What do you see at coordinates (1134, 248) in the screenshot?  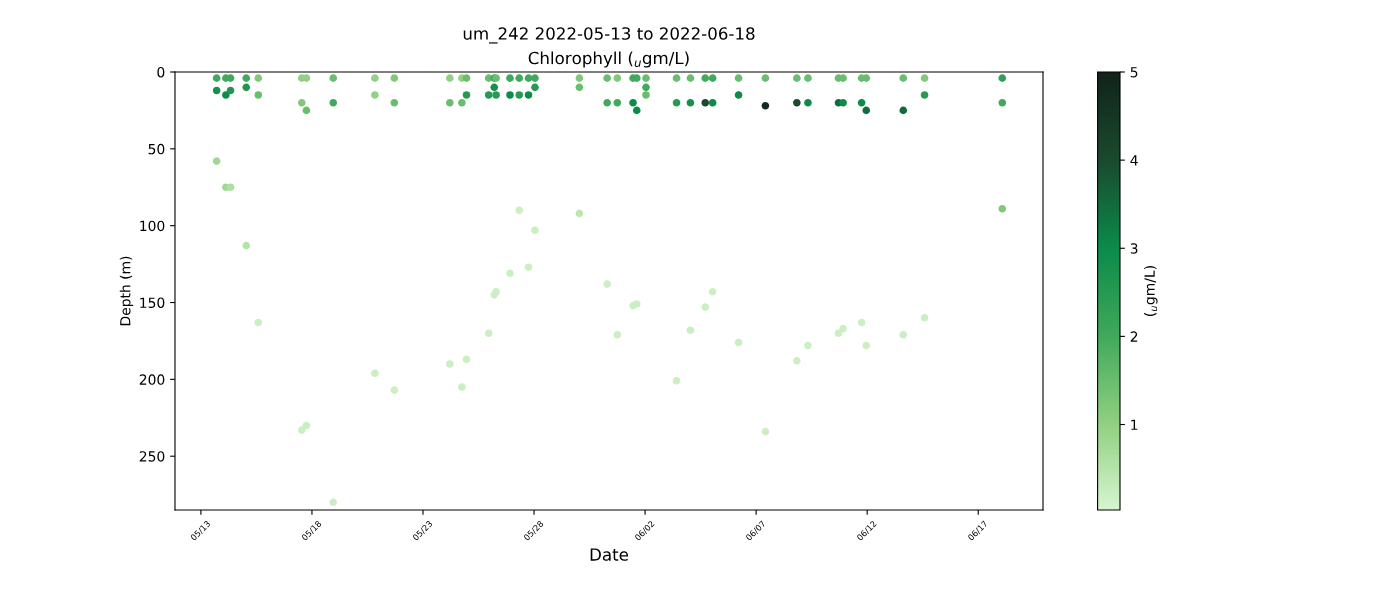 I see `color-bar-label: 3` at bounding box center [1134, 248].